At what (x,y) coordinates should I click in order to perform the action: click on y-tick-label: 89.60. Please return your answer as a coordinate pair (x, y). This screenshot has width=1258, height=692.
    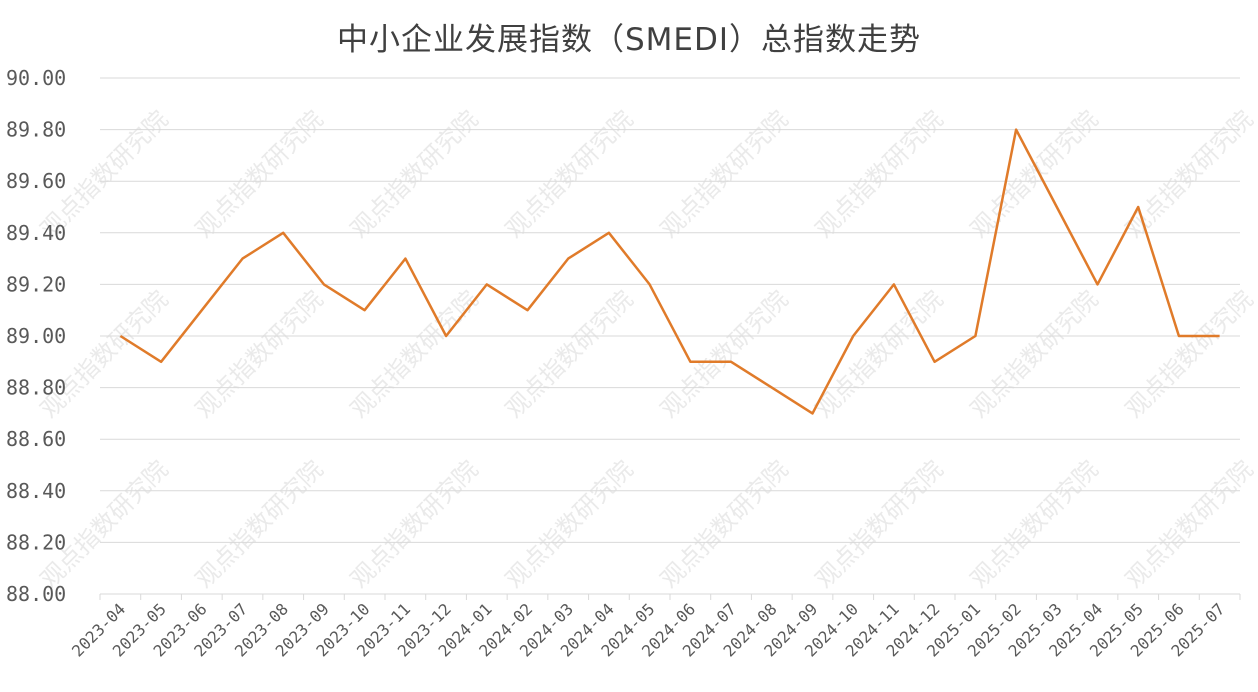
    Looking at the image, I should click on (36, 181).